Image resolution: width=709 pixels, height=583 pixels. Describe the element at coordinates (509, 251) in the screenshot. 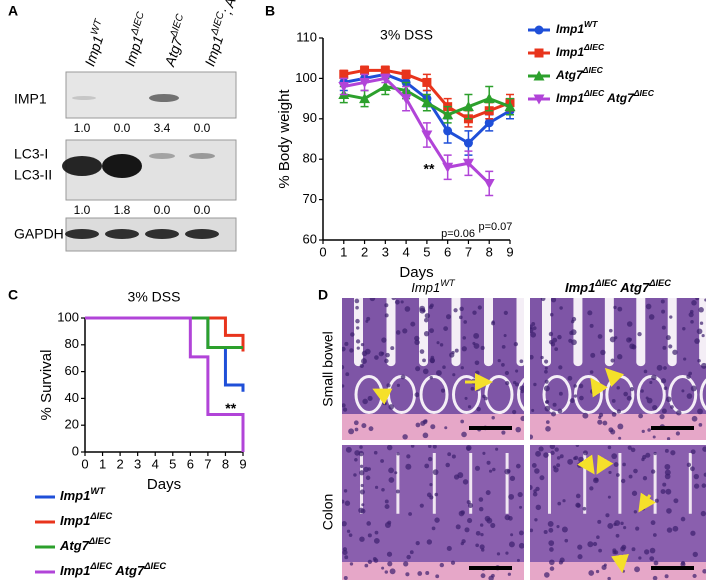

I see `x-tick-label: 9` at that location.